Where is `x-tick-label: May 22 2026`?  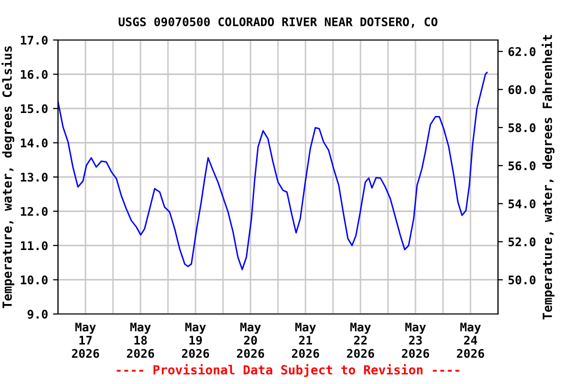 x-tick-label: May 22 2026 is located at coordinates (360, 340).